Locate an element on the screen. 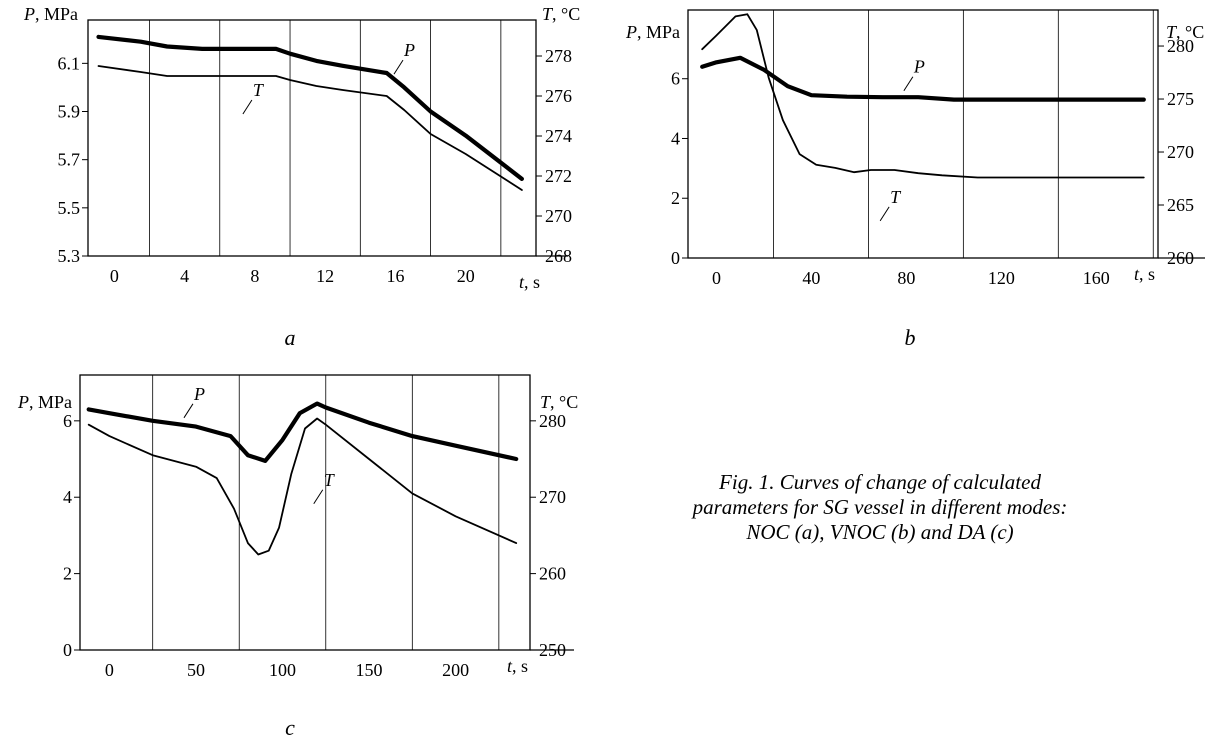  x-tick-label: 12 is located at coordinates (325, 276).